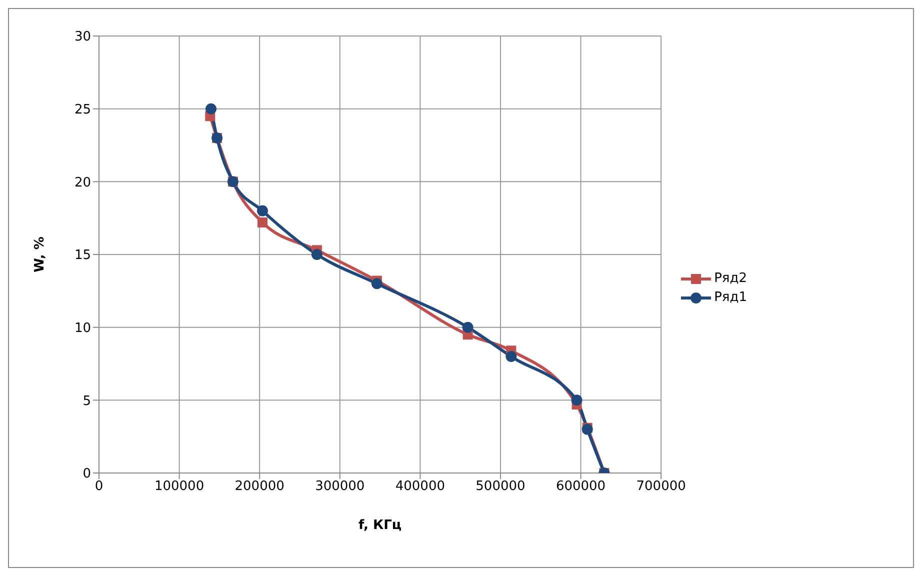  Describe the element at coordinates (661, 486) in the screenshot. I see `x-tick-label: 700000` at that location.